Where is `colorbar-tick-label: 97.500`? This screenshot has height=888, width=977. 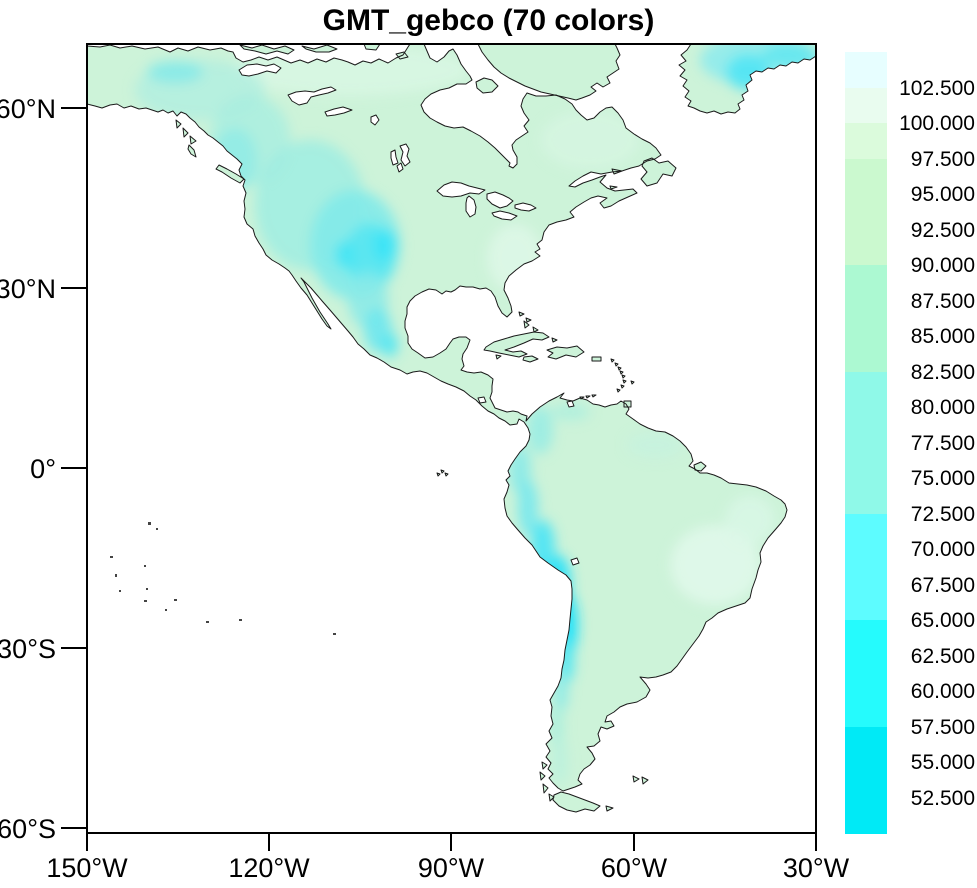
colorbar-tick-label: 97.500 is located at coordinates (942, 159).